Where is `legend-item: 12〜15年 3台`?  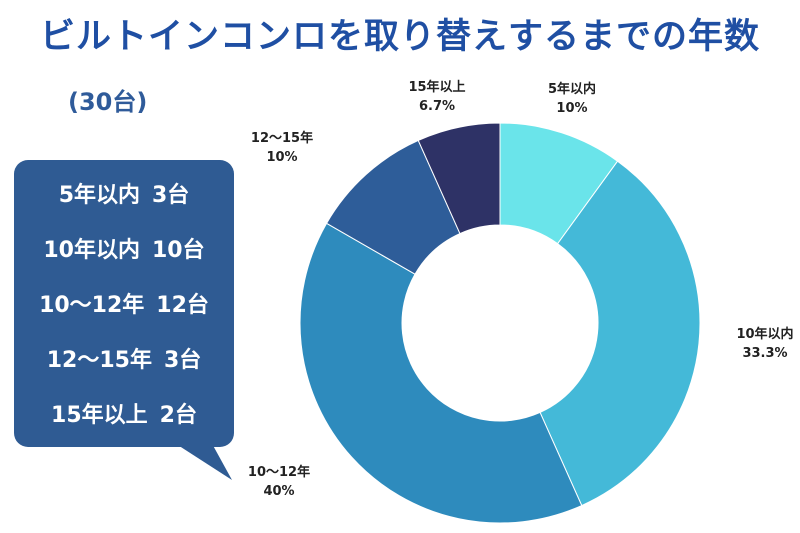 legend-item: 12〜15年 3台 is located at coordinates (124, 360).